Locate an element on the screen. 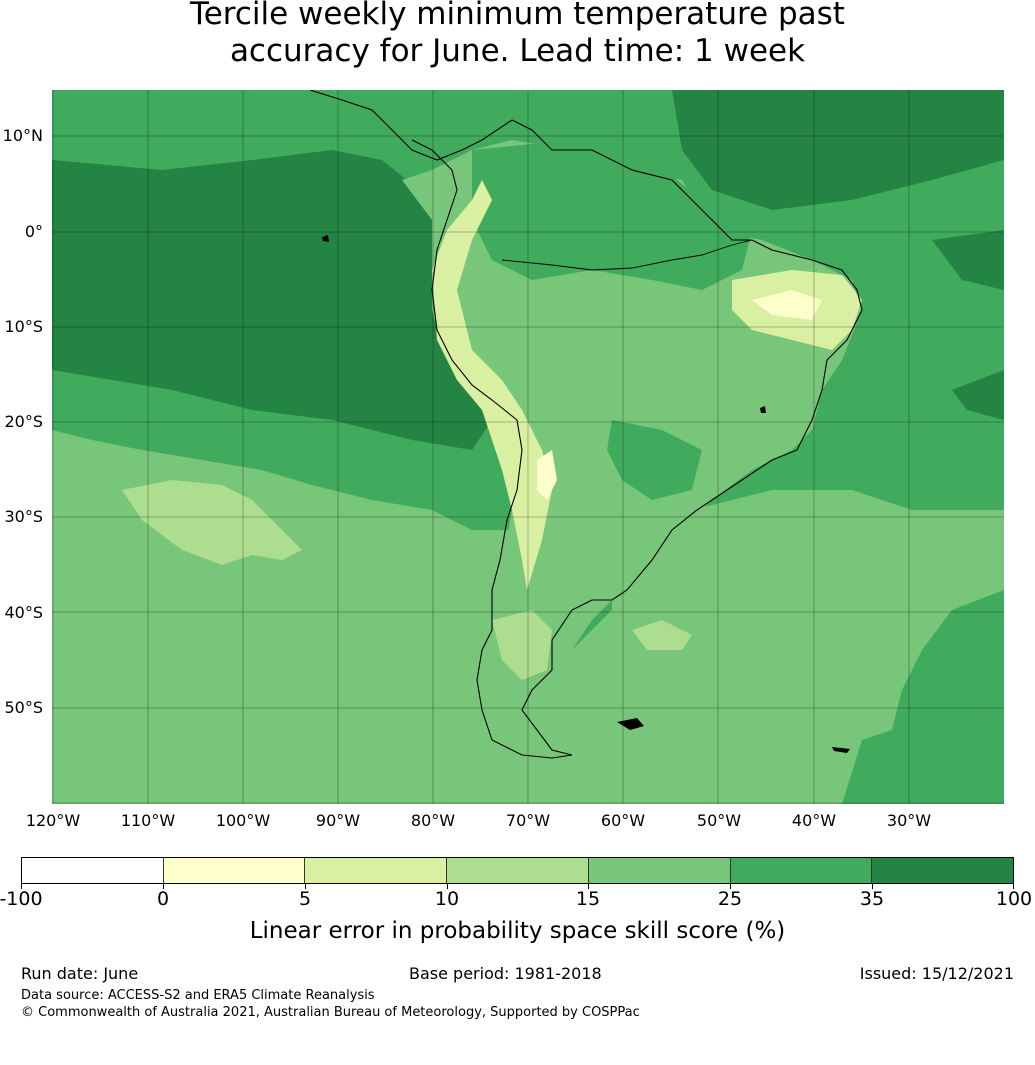 The height and width of the screenshot is (1065, 1035). skill-region-amazon is located at coordinates (612, 215).